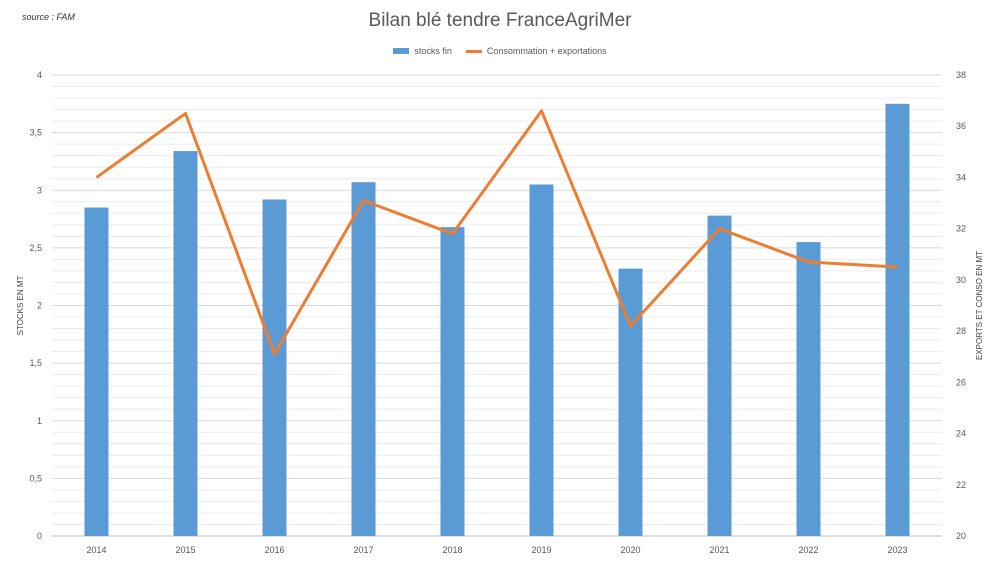 This screenshot has height=562, width=1000. I want to click on y2-tick-label: 20, so click(961, 536).